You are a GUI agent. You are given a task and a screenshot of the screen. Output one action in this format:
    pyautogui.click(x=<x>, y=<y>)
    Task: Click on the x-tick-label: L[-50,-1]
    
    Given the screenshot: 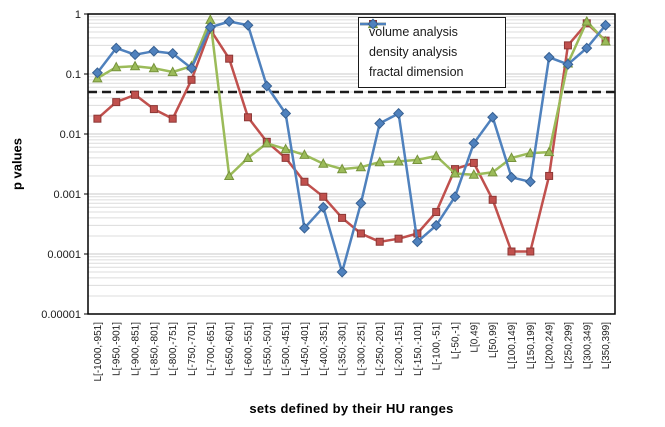 What is the action you would take?
    pyautogui.click(x=456, y=340)
    